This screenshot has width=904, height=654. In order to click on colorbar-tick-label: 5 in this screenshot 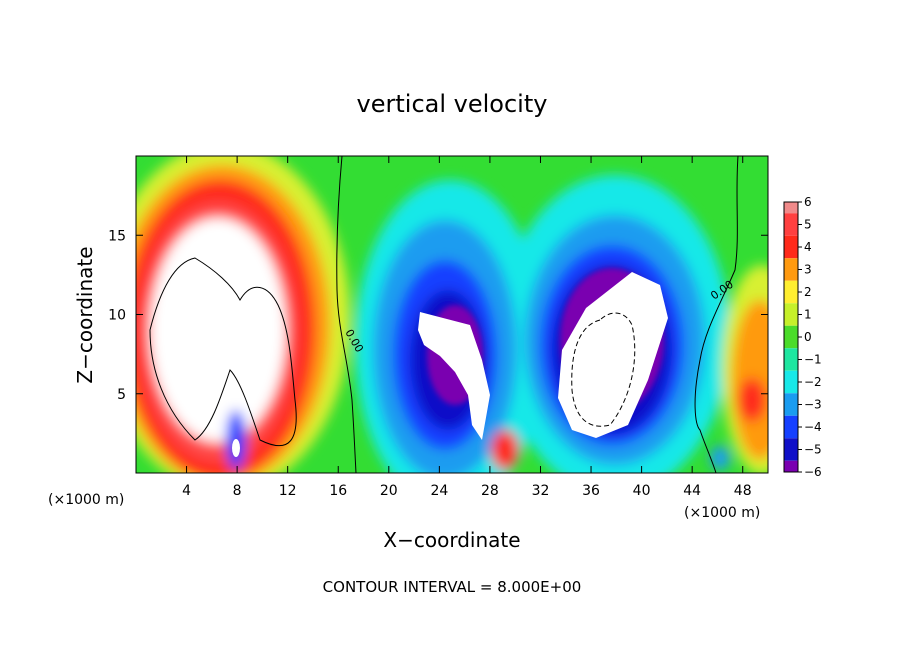, I will do `click(808, 225)`.